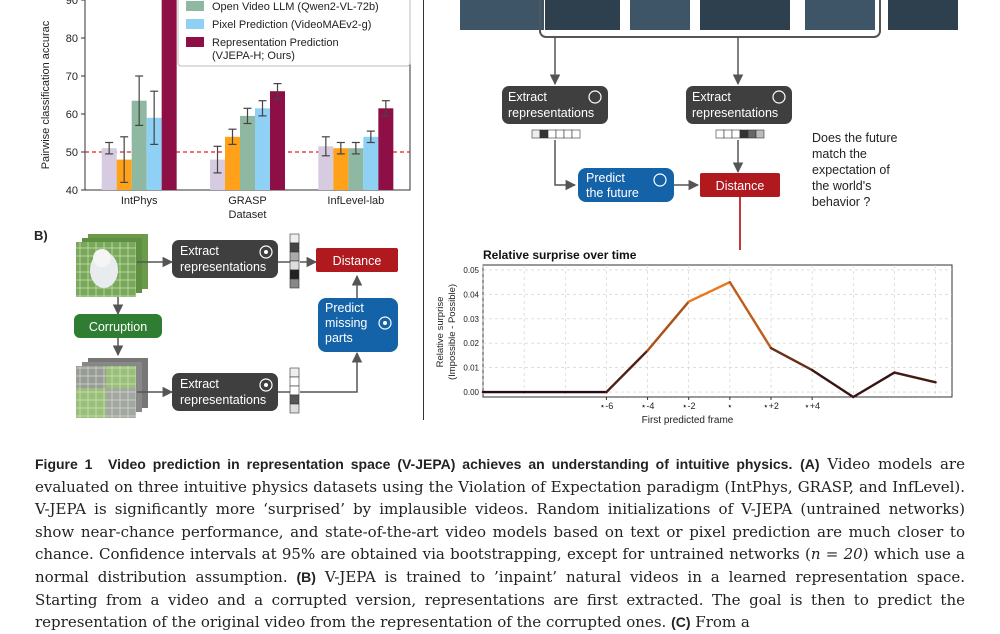 The image size is (1000, 634). What do you see at coordinates (291, 25) in the screenshot?
I see `legend-label: Pixel Prediction (VideoMAEv2-g)` at bounding box center [291, 25].